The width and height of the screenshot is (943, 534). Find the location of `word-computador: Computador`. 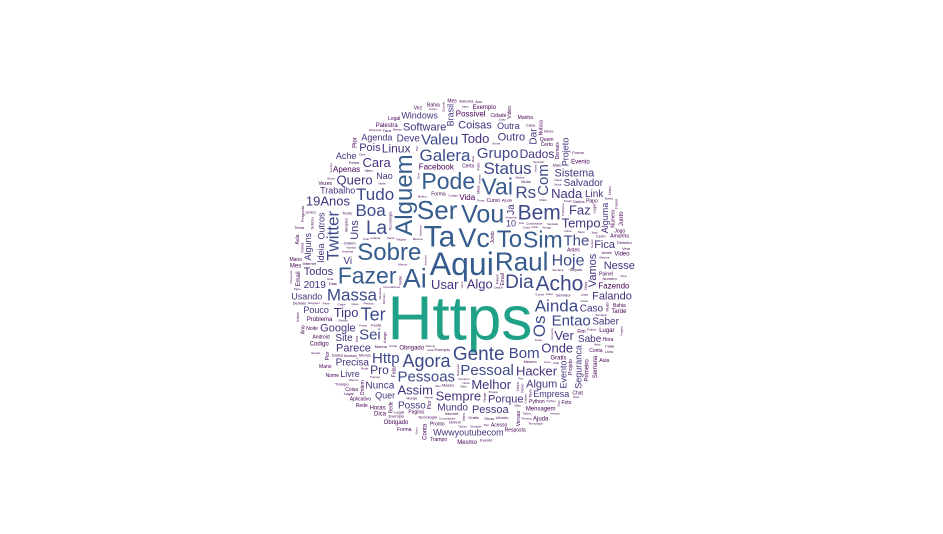

word-computador: Computador is located at coordinates (447, 418).